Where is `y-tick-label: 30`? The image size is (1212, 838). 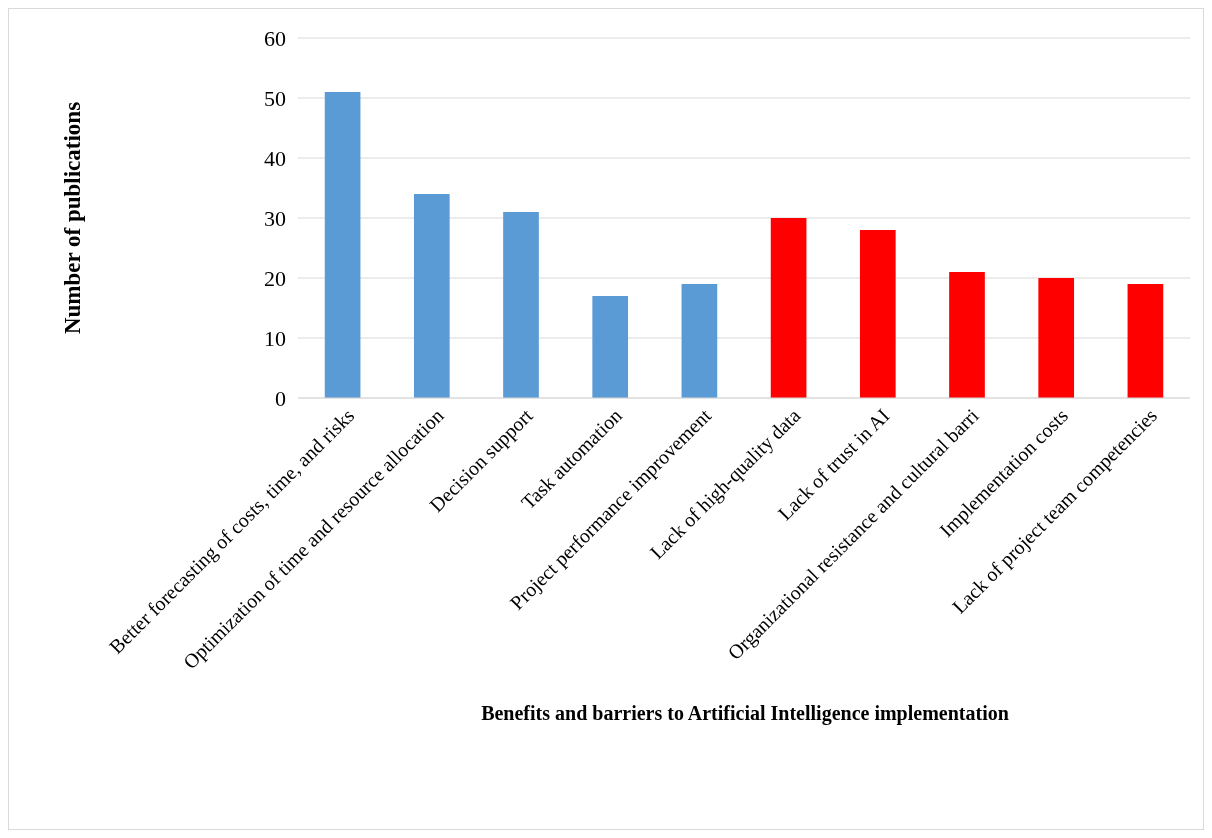 y-tick-label: 30 is located at coordinates (275, 218).